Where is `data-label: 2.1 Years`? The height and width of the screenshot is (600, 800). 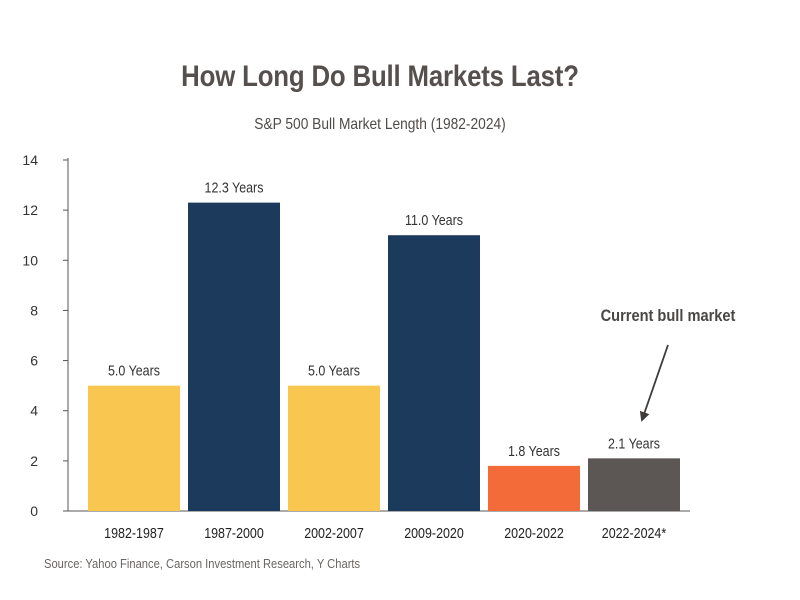 data-label: 2.1 Years is located at coordinates (634, 443).